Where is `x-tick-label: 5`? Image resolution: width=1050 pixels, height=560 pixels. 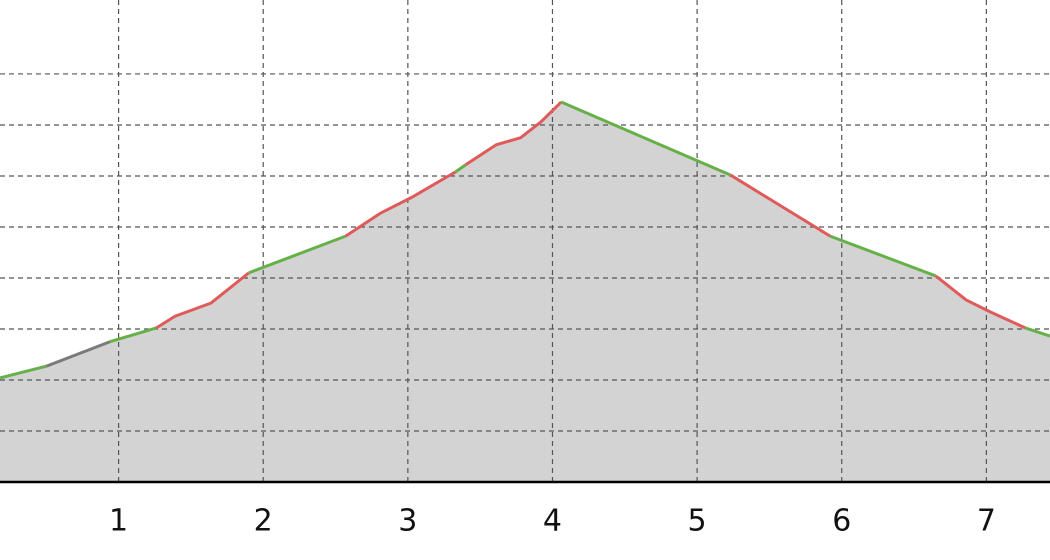
x-tick-label: 5 is located at coordinates (697, 521).